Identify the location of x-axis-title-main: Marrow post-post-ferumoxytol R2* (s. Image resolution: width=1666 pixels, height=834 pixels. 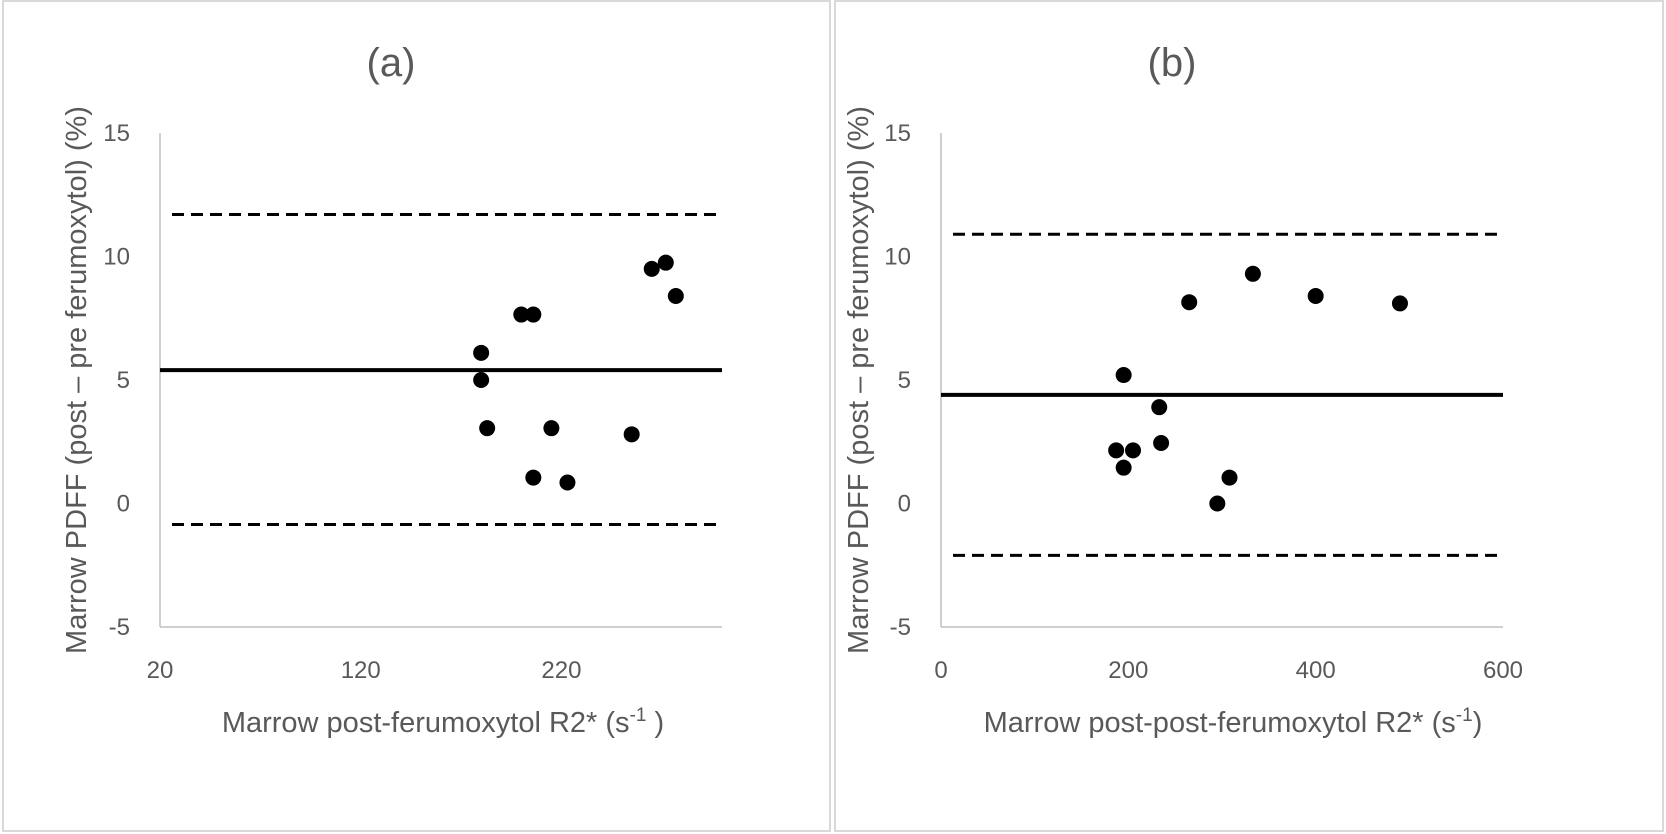
(1220, 723).